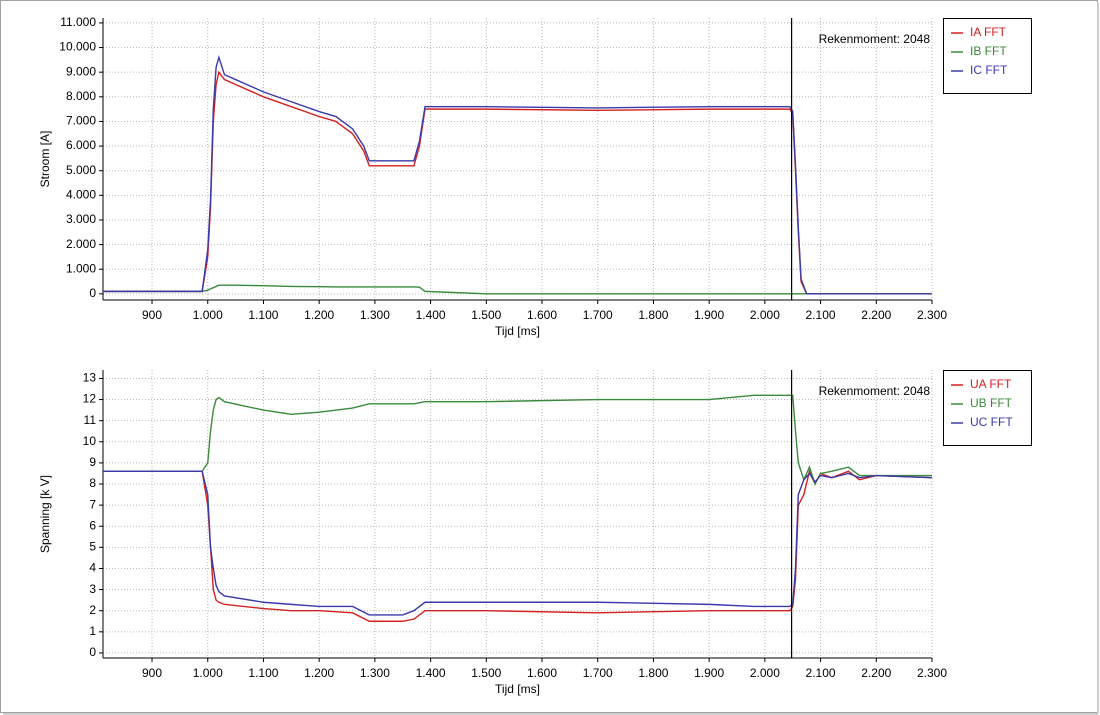  Describe the element at coordinates (81, 244) in the screenshot. I see `y-tick-label: 2.000` at that location.